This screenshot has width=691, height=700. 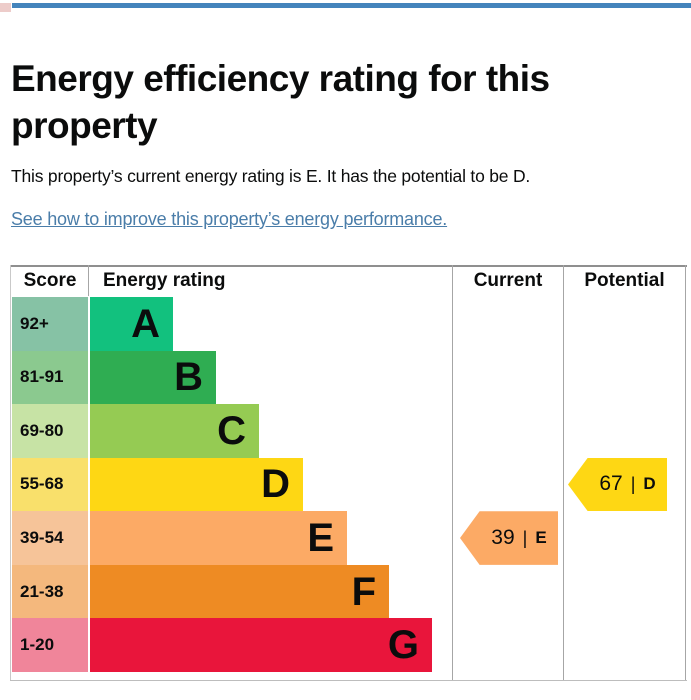 What do you see at coordinates (42, 591) in the screenshot?
I see `score-range-label: 21-38` at bounding box center [42, 591].